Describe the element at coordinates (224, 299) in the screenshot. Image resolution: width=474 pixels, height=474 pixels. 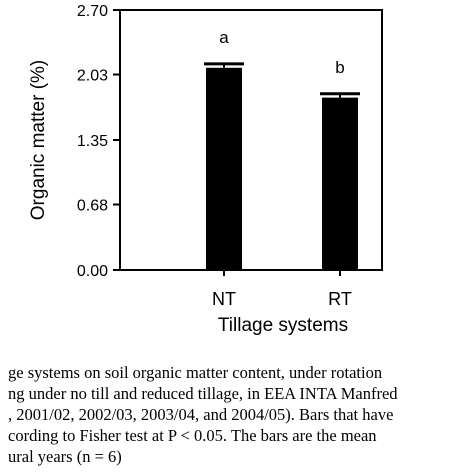
I see `x-tick-label: NT` at that location.